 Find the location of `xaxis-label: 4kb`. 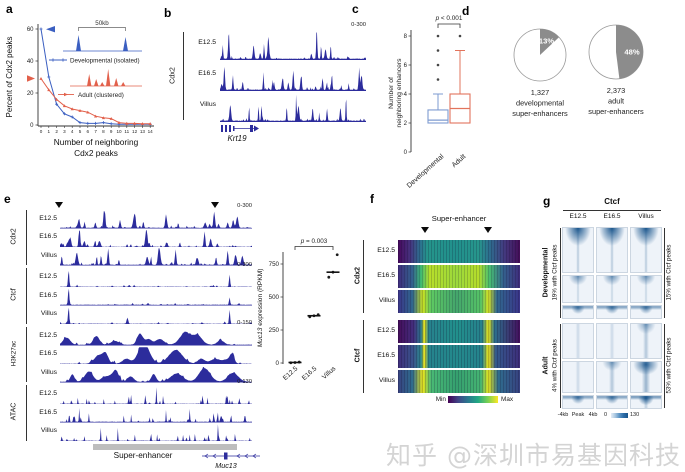

xaxis-label: 4kb is located at coordinates (593, 415).